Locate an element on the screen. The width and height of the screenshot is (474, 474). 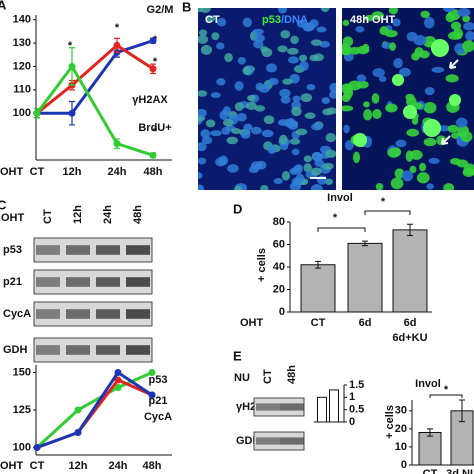
stain-p53: p53 is located at coordinates (271, 20).